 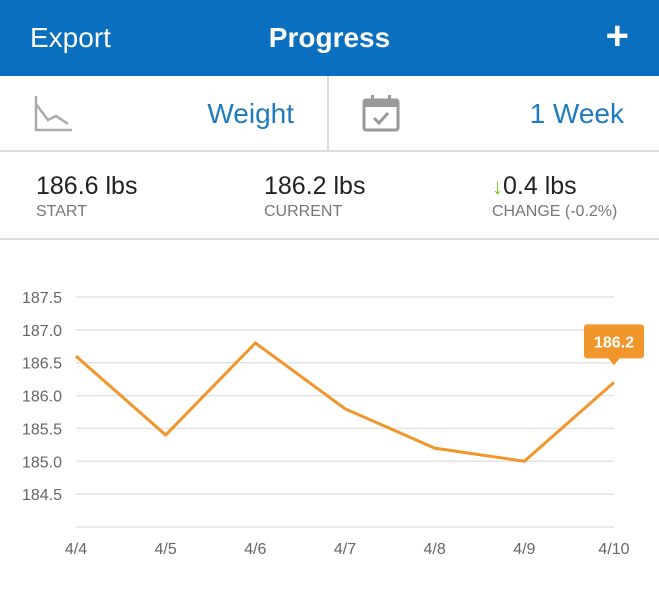 I want to click on change-value: 0.4 lbs, so click(x=540, y=186).